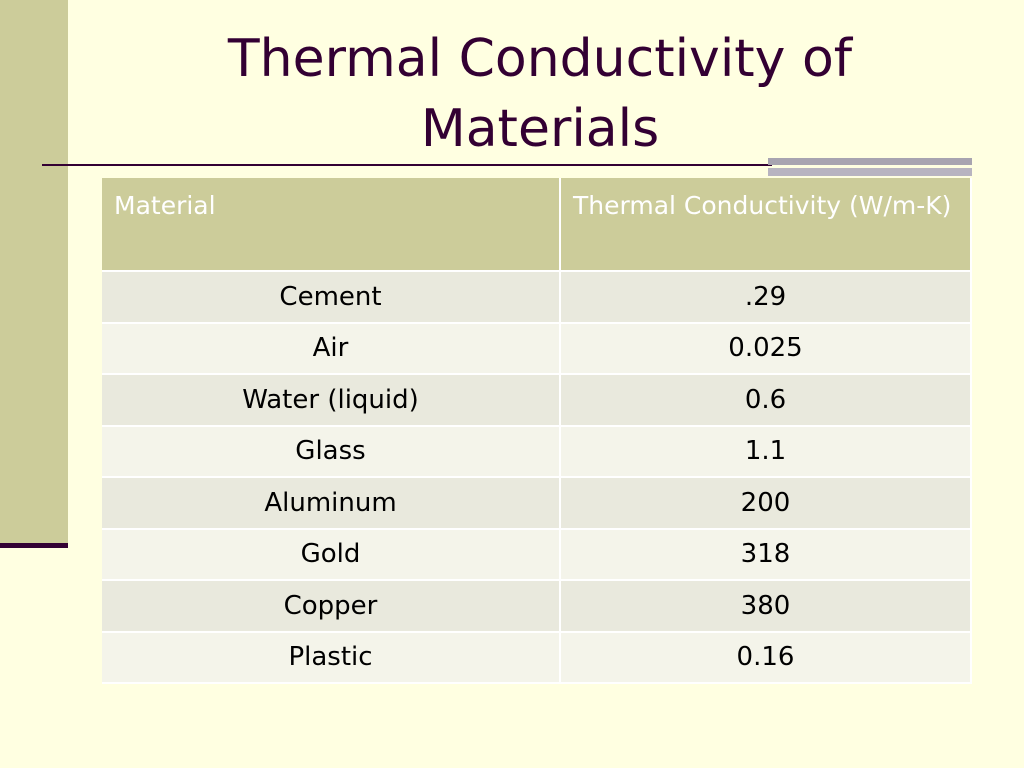 This screenshot has width=1024, height=768. I want to click on table-row: Glass 1.1, so click(537, 451).